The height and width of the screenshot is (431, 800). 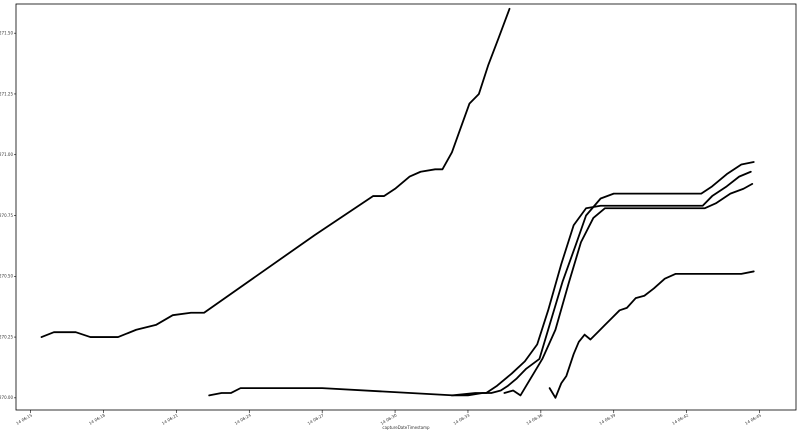 What do you see at coordinates (24, 419) in the screenshot?
I see `x-tick-label: 14 06:15` at bounding box center [24, 419].